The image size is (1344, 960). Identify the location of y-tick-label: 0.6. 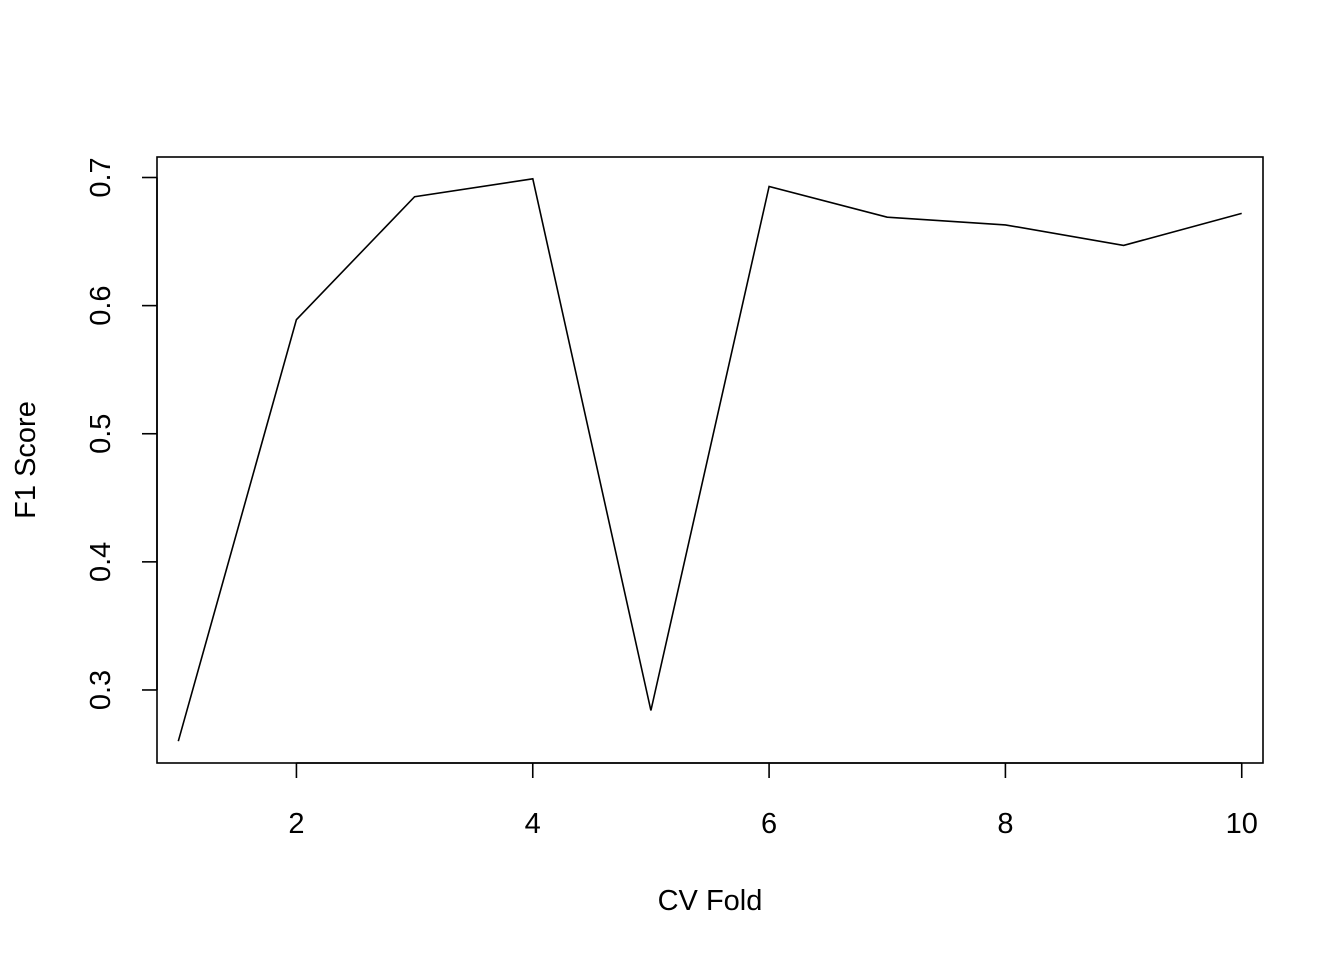
(101, 305).